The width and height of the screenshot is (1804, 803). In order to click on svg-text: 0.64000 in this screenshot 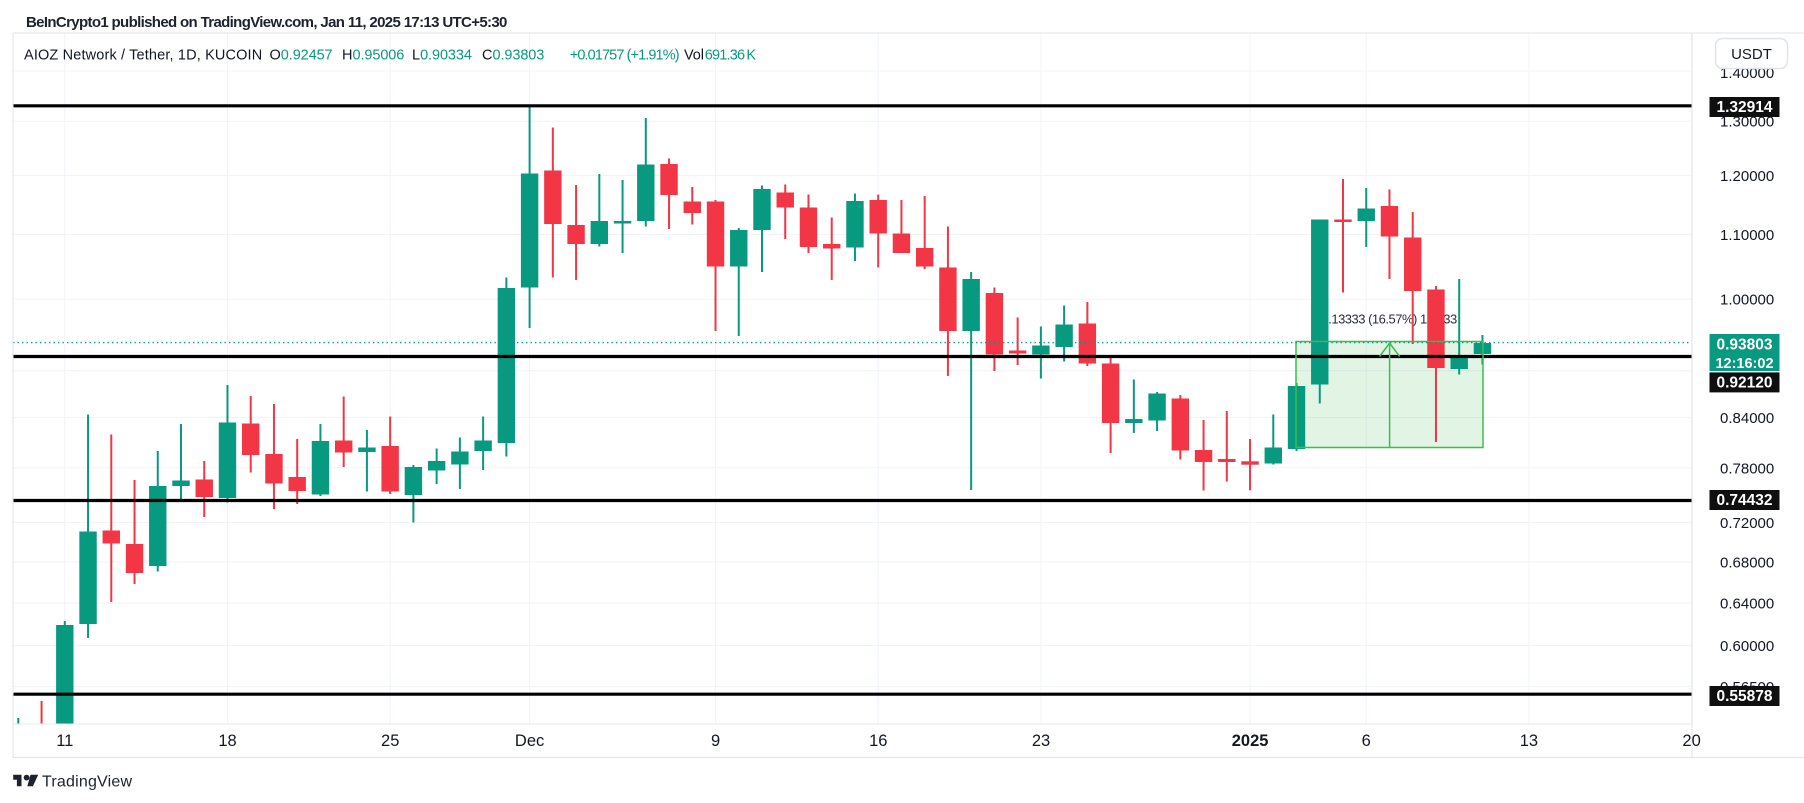, I will do `click(1747, 604)`.